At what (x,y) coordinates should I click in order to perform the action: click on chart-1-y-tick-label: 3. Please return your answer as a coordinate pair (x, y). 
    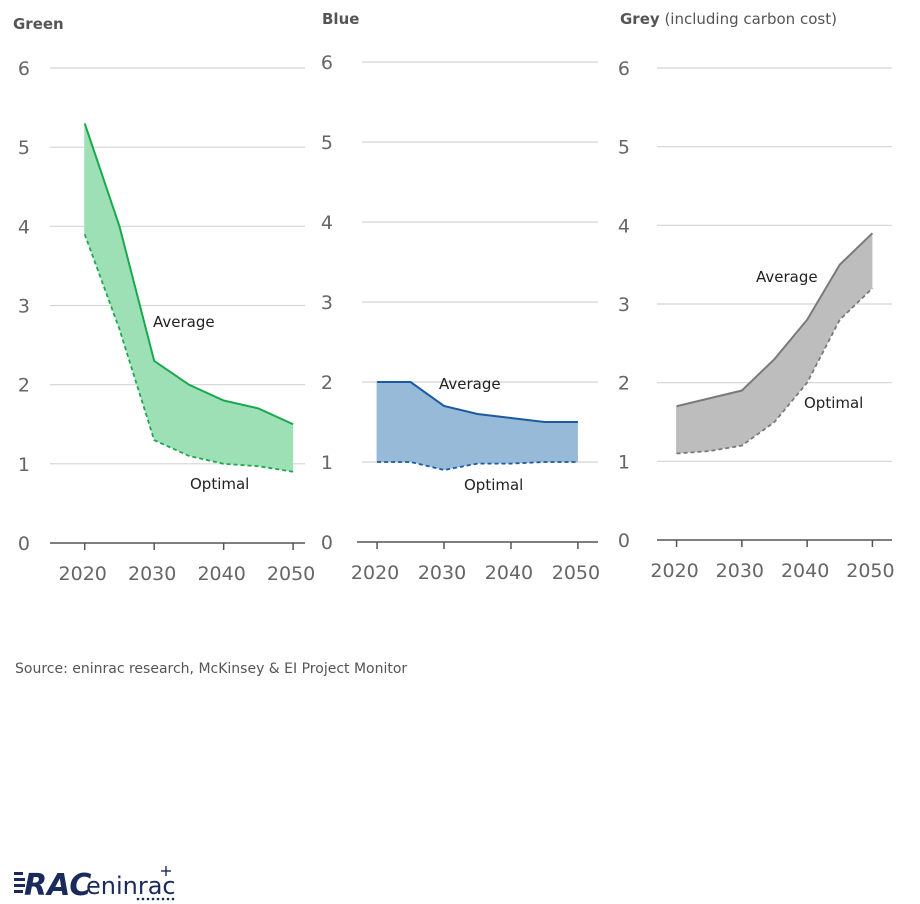
    Looking at the image, I should click on (24, 307).